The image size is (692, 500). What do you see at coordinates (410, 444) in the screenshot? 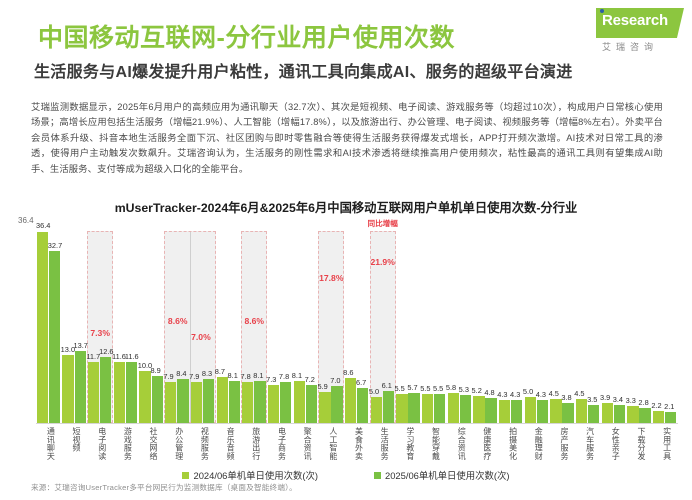
I see `x-axis-label: 学习教育` at bounding box center [410, 444].